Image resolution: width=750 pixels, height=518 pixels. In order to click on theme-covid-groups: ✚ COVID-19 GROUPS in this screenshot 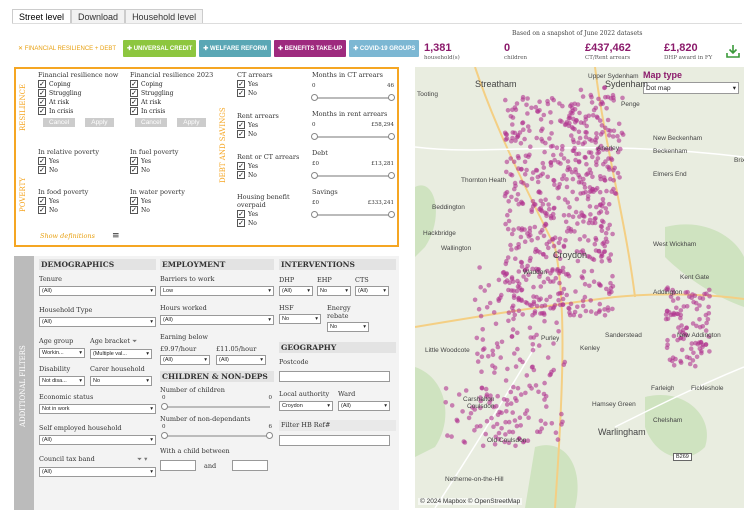, I will do `click(384, 48)`.